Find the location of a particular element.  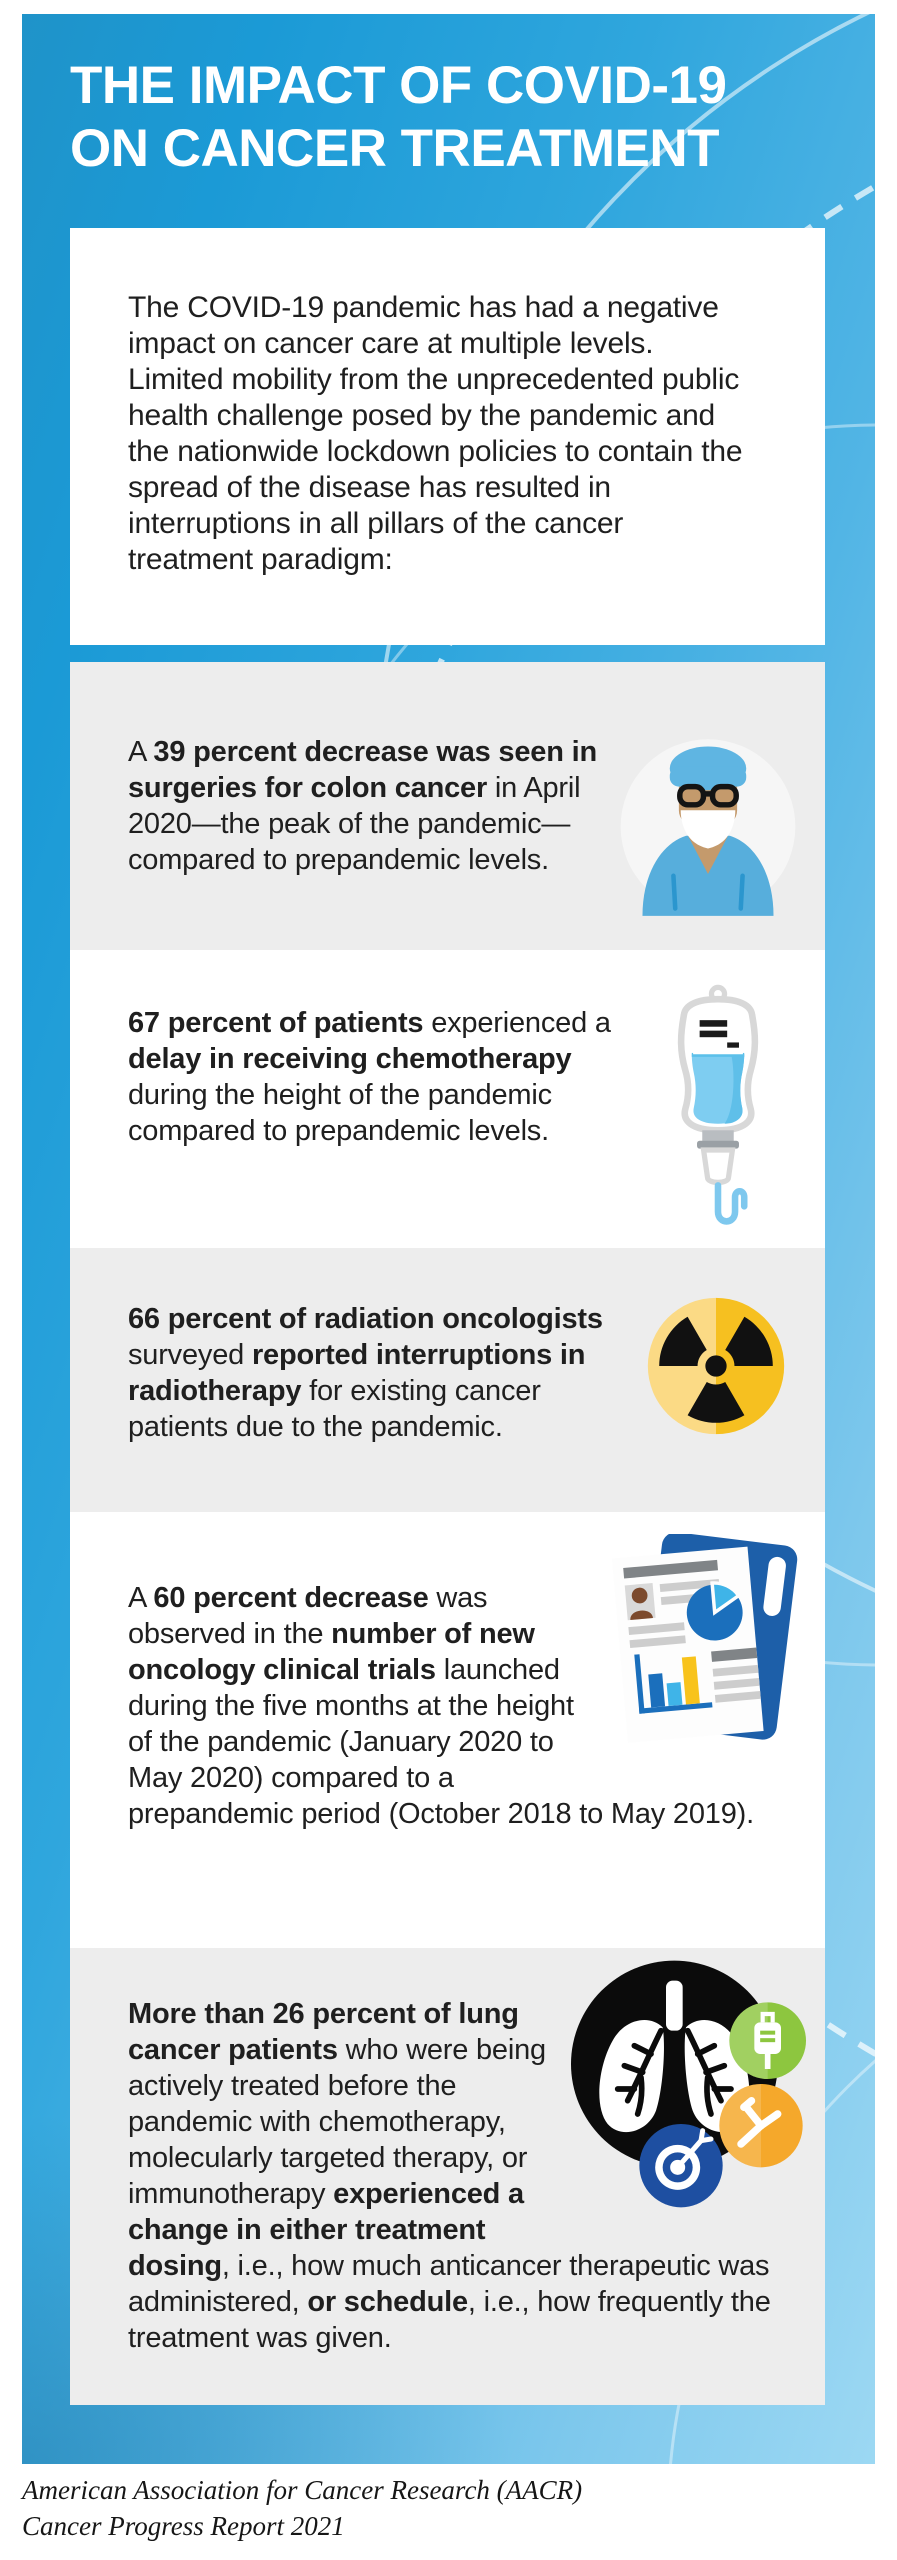

clinical-trial-report-icon is located at coordinates (705, 1644).